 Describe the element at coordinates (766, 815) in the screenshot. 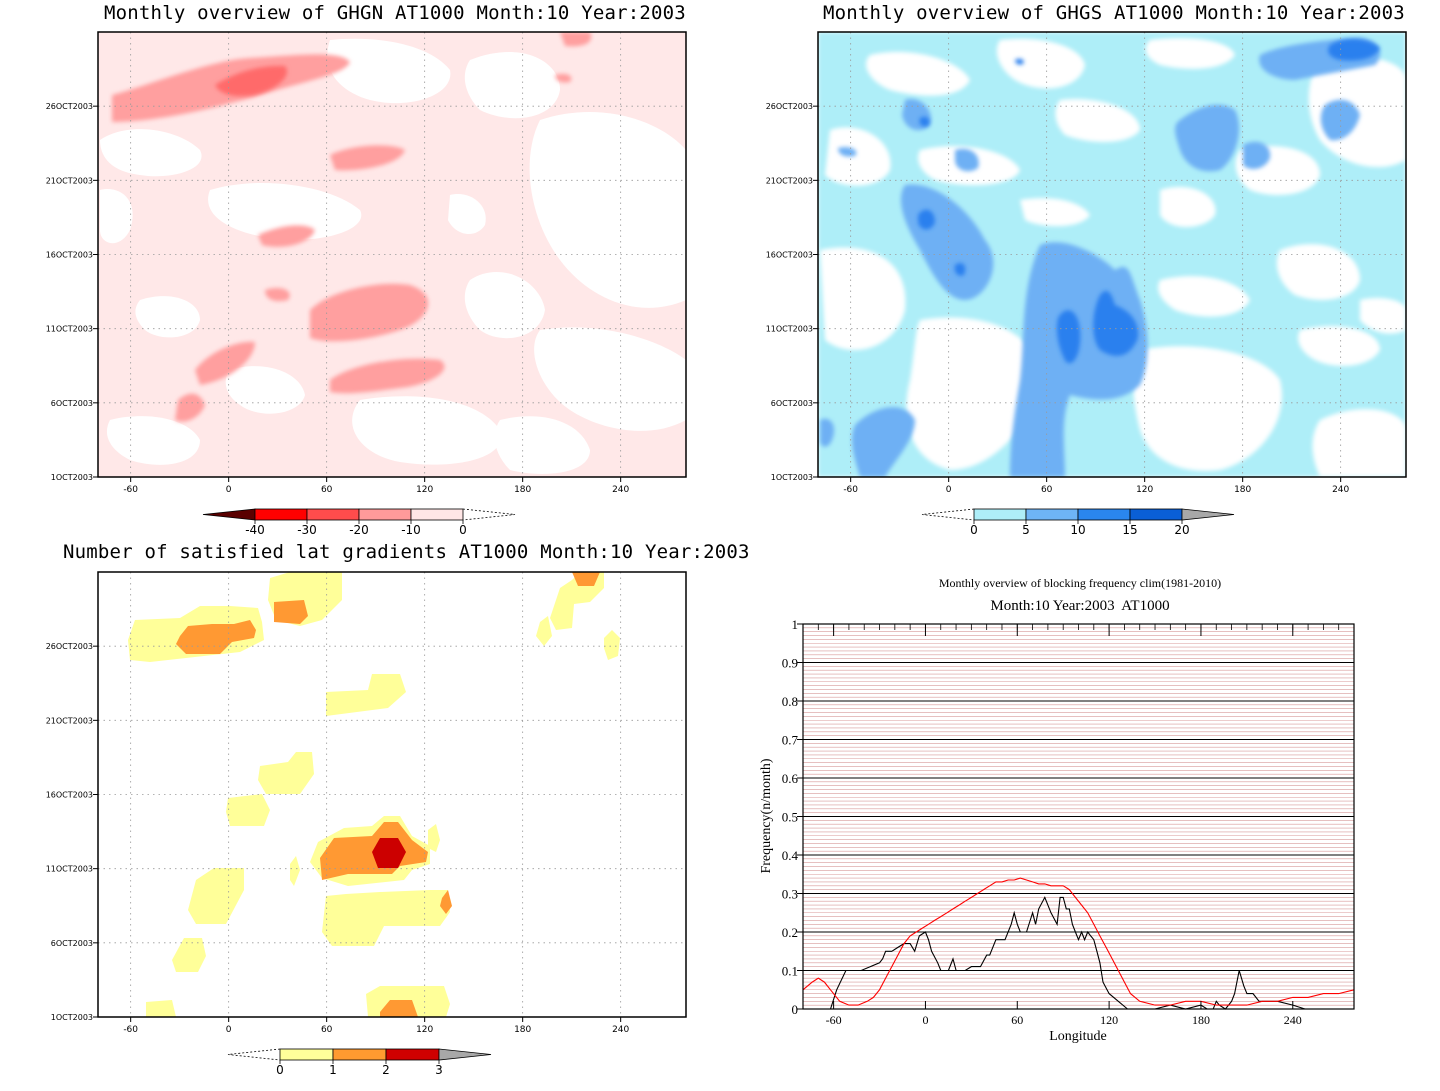

I see `blocking-ylabel: Frequency(n/month)` at that location.